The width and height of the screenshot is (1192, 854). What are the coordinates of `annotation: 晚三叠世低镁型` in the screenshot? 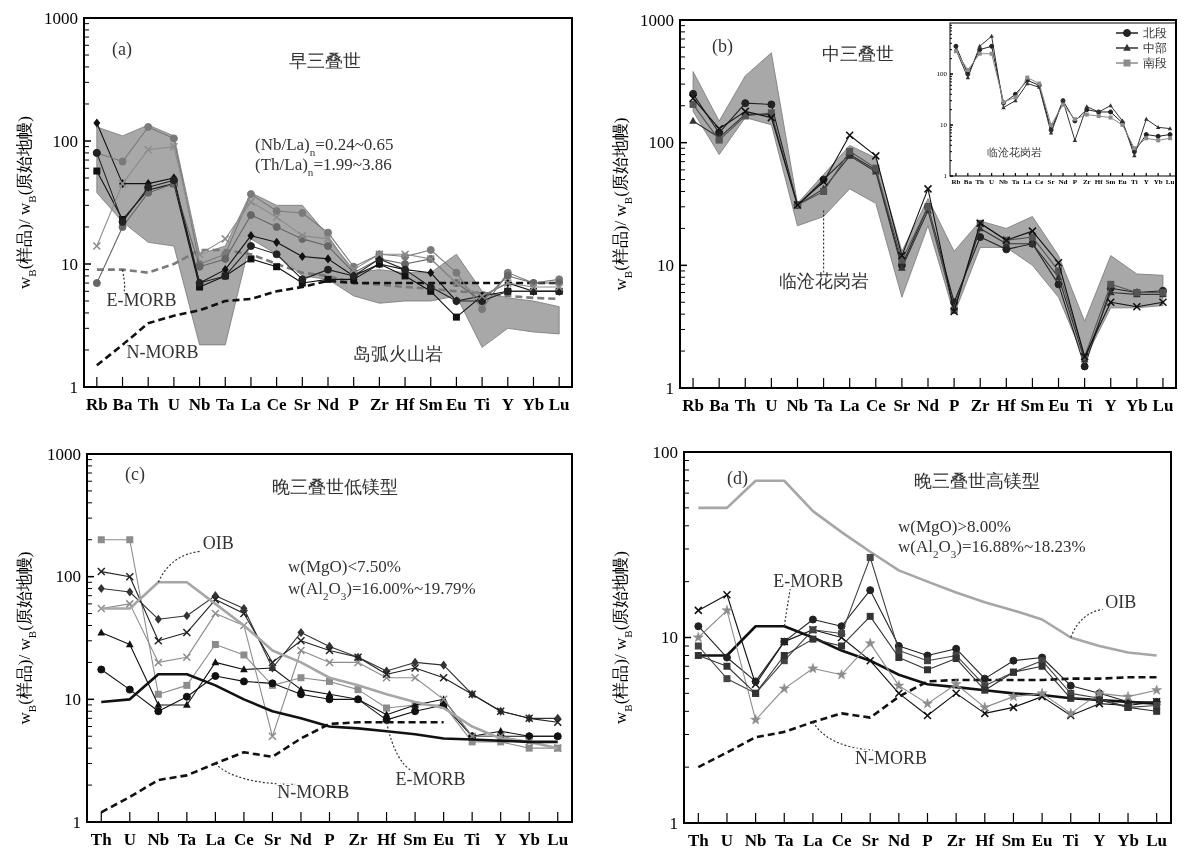 It's located at (335, 487).